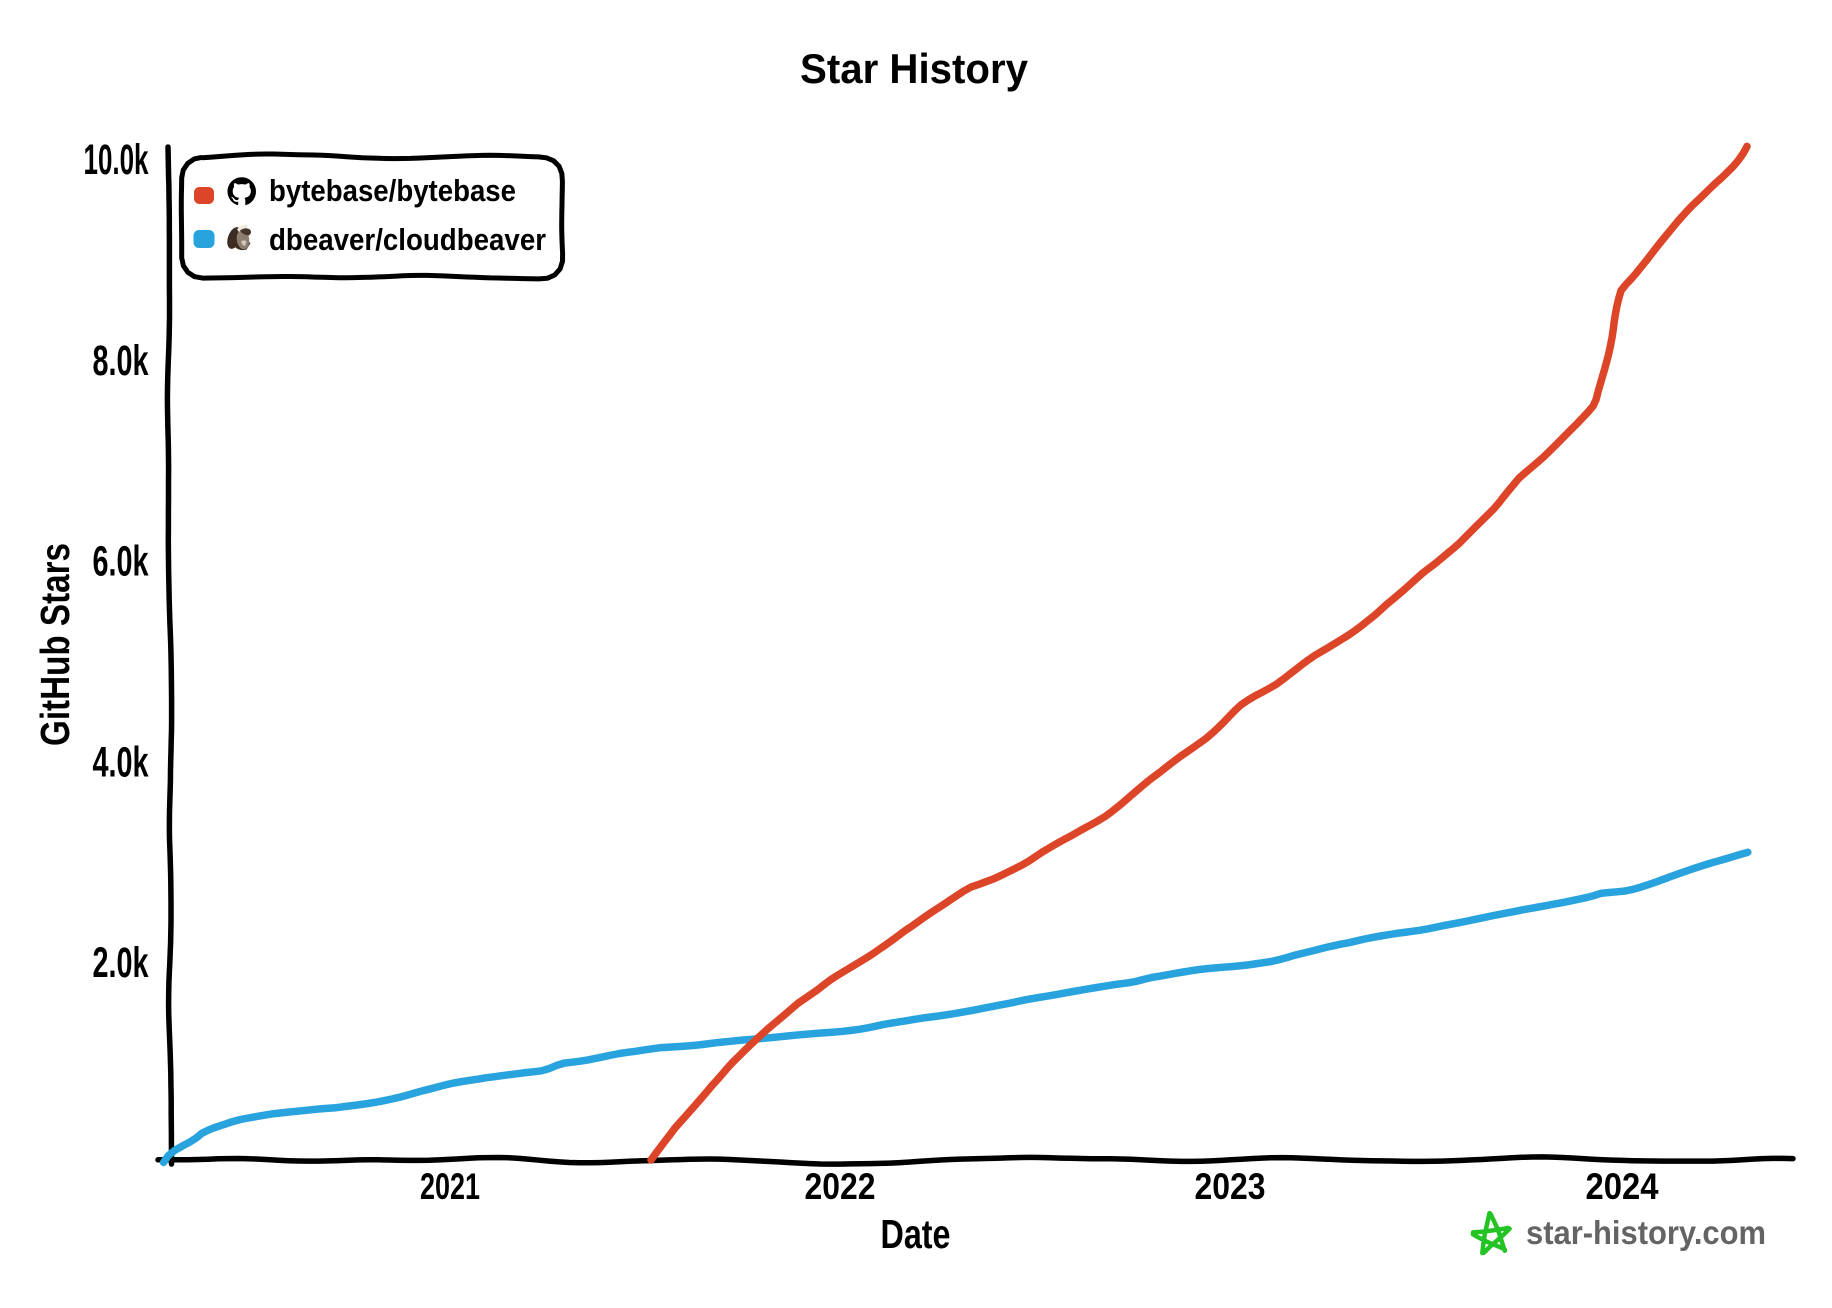  What do you see at coordinates (392, 190) in the screenshot?
I see `svg-text: bytebase/bytebase` at bounding box center [392, 190].